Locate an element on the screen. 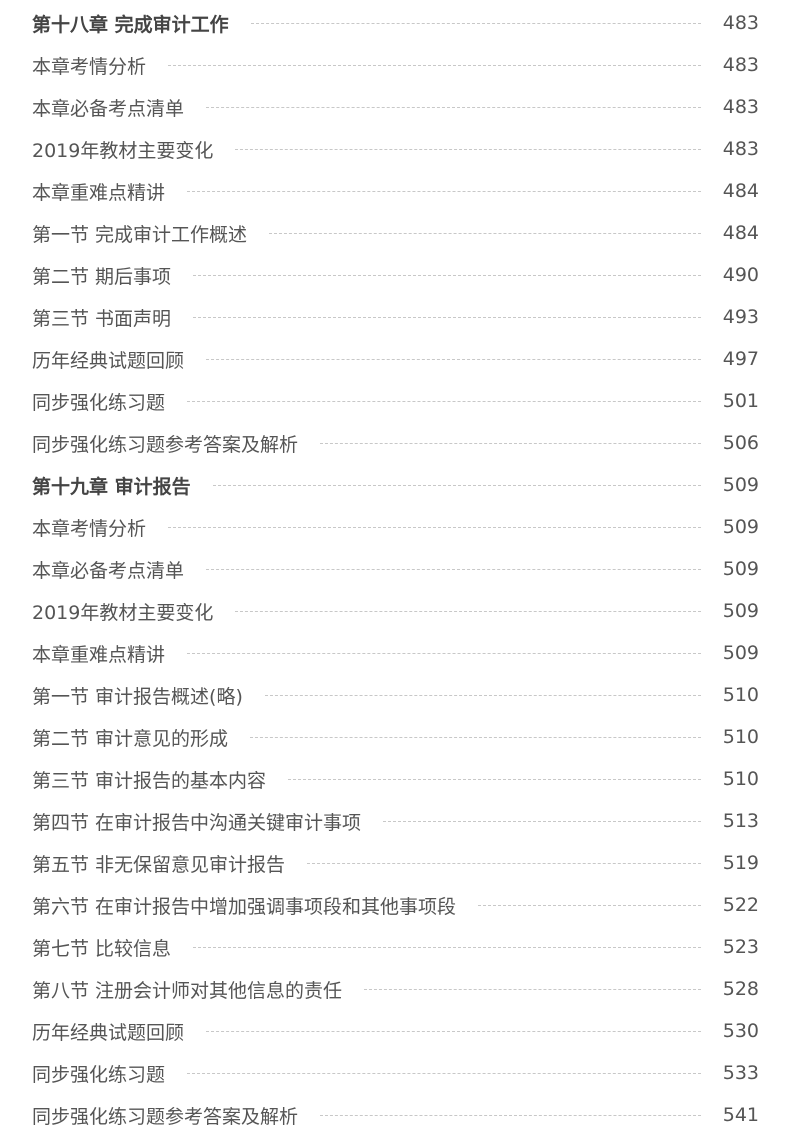 The image size is (790, 1136). page-number: 541 is located at coordinates (740, 1115).